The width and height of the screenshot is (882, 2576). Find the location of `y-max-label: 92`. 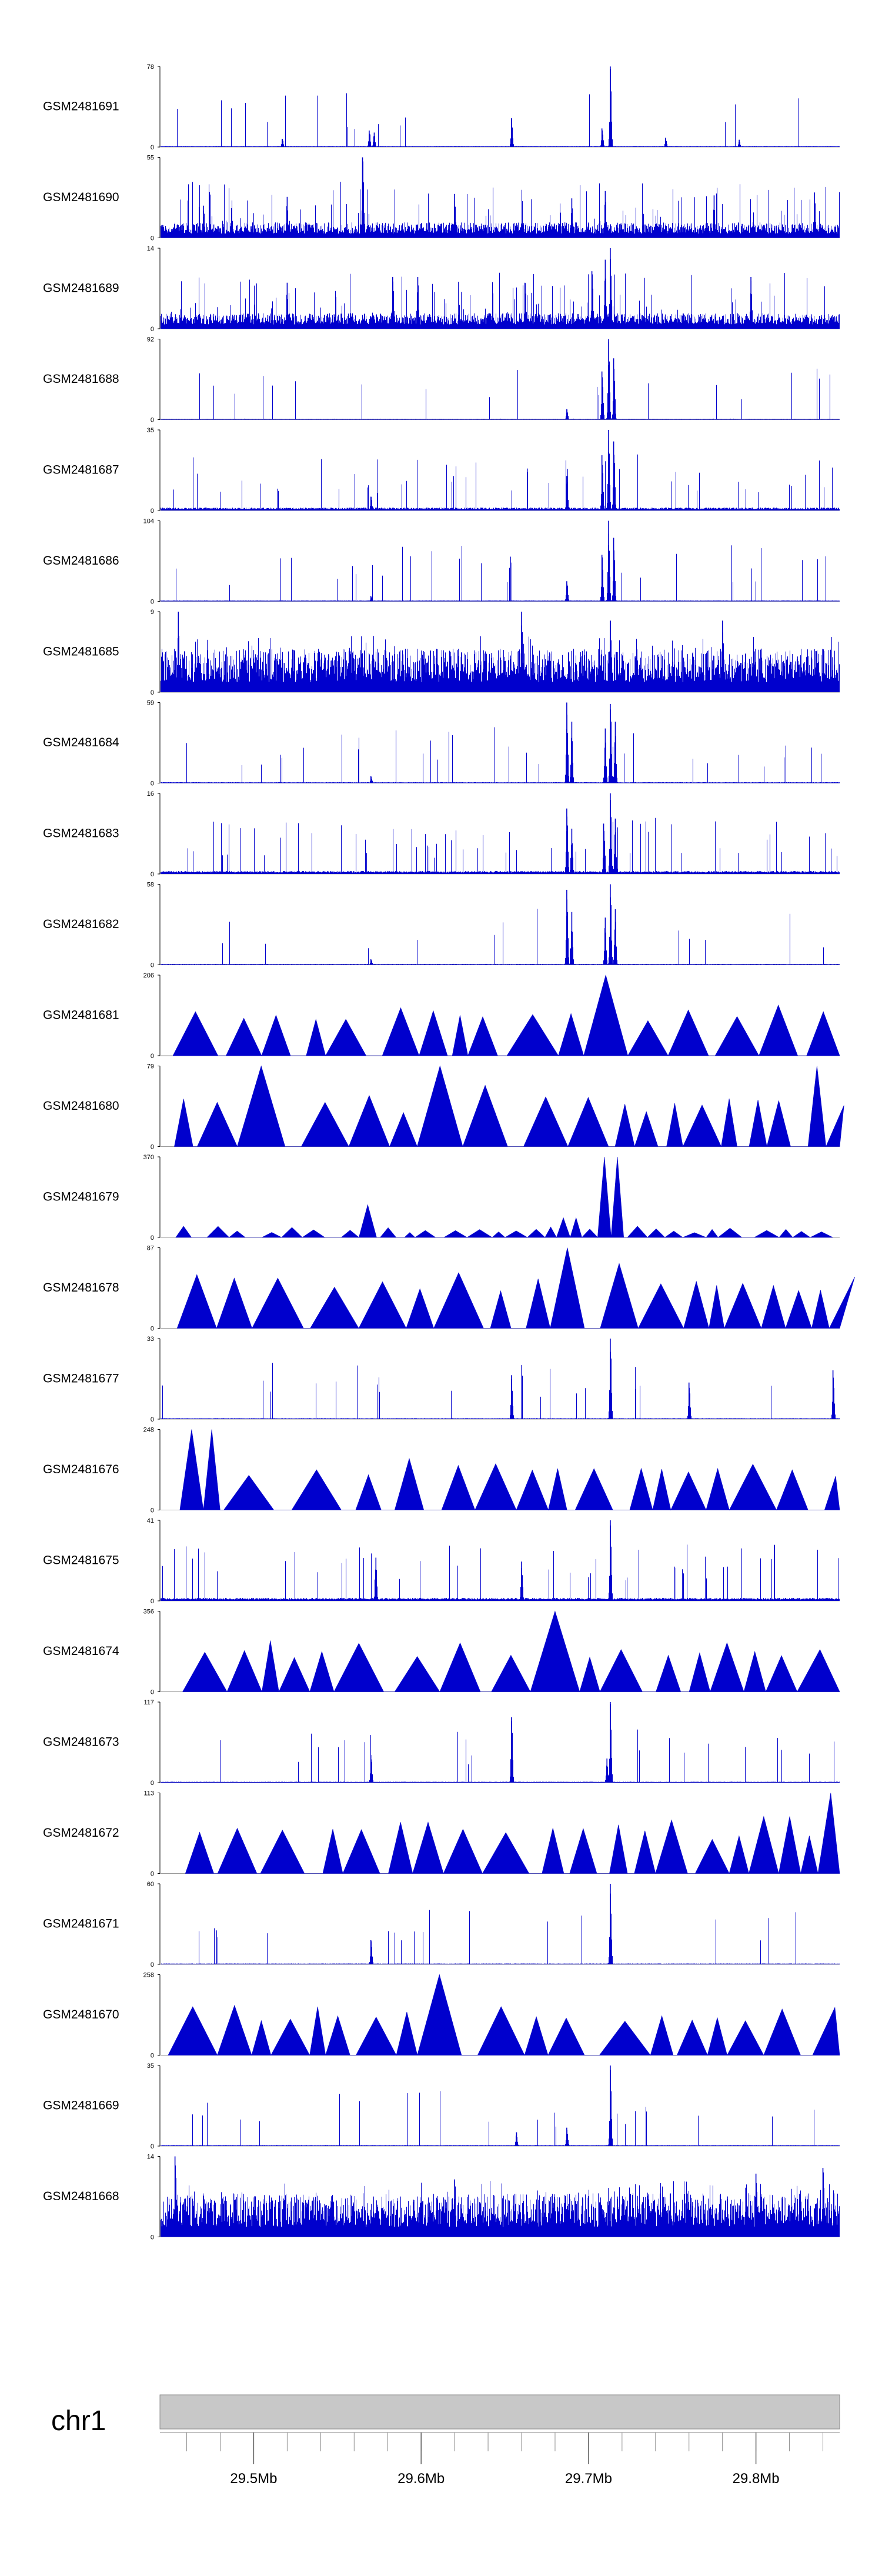

y-max-label: 92 is located at coordinates (150, 339).